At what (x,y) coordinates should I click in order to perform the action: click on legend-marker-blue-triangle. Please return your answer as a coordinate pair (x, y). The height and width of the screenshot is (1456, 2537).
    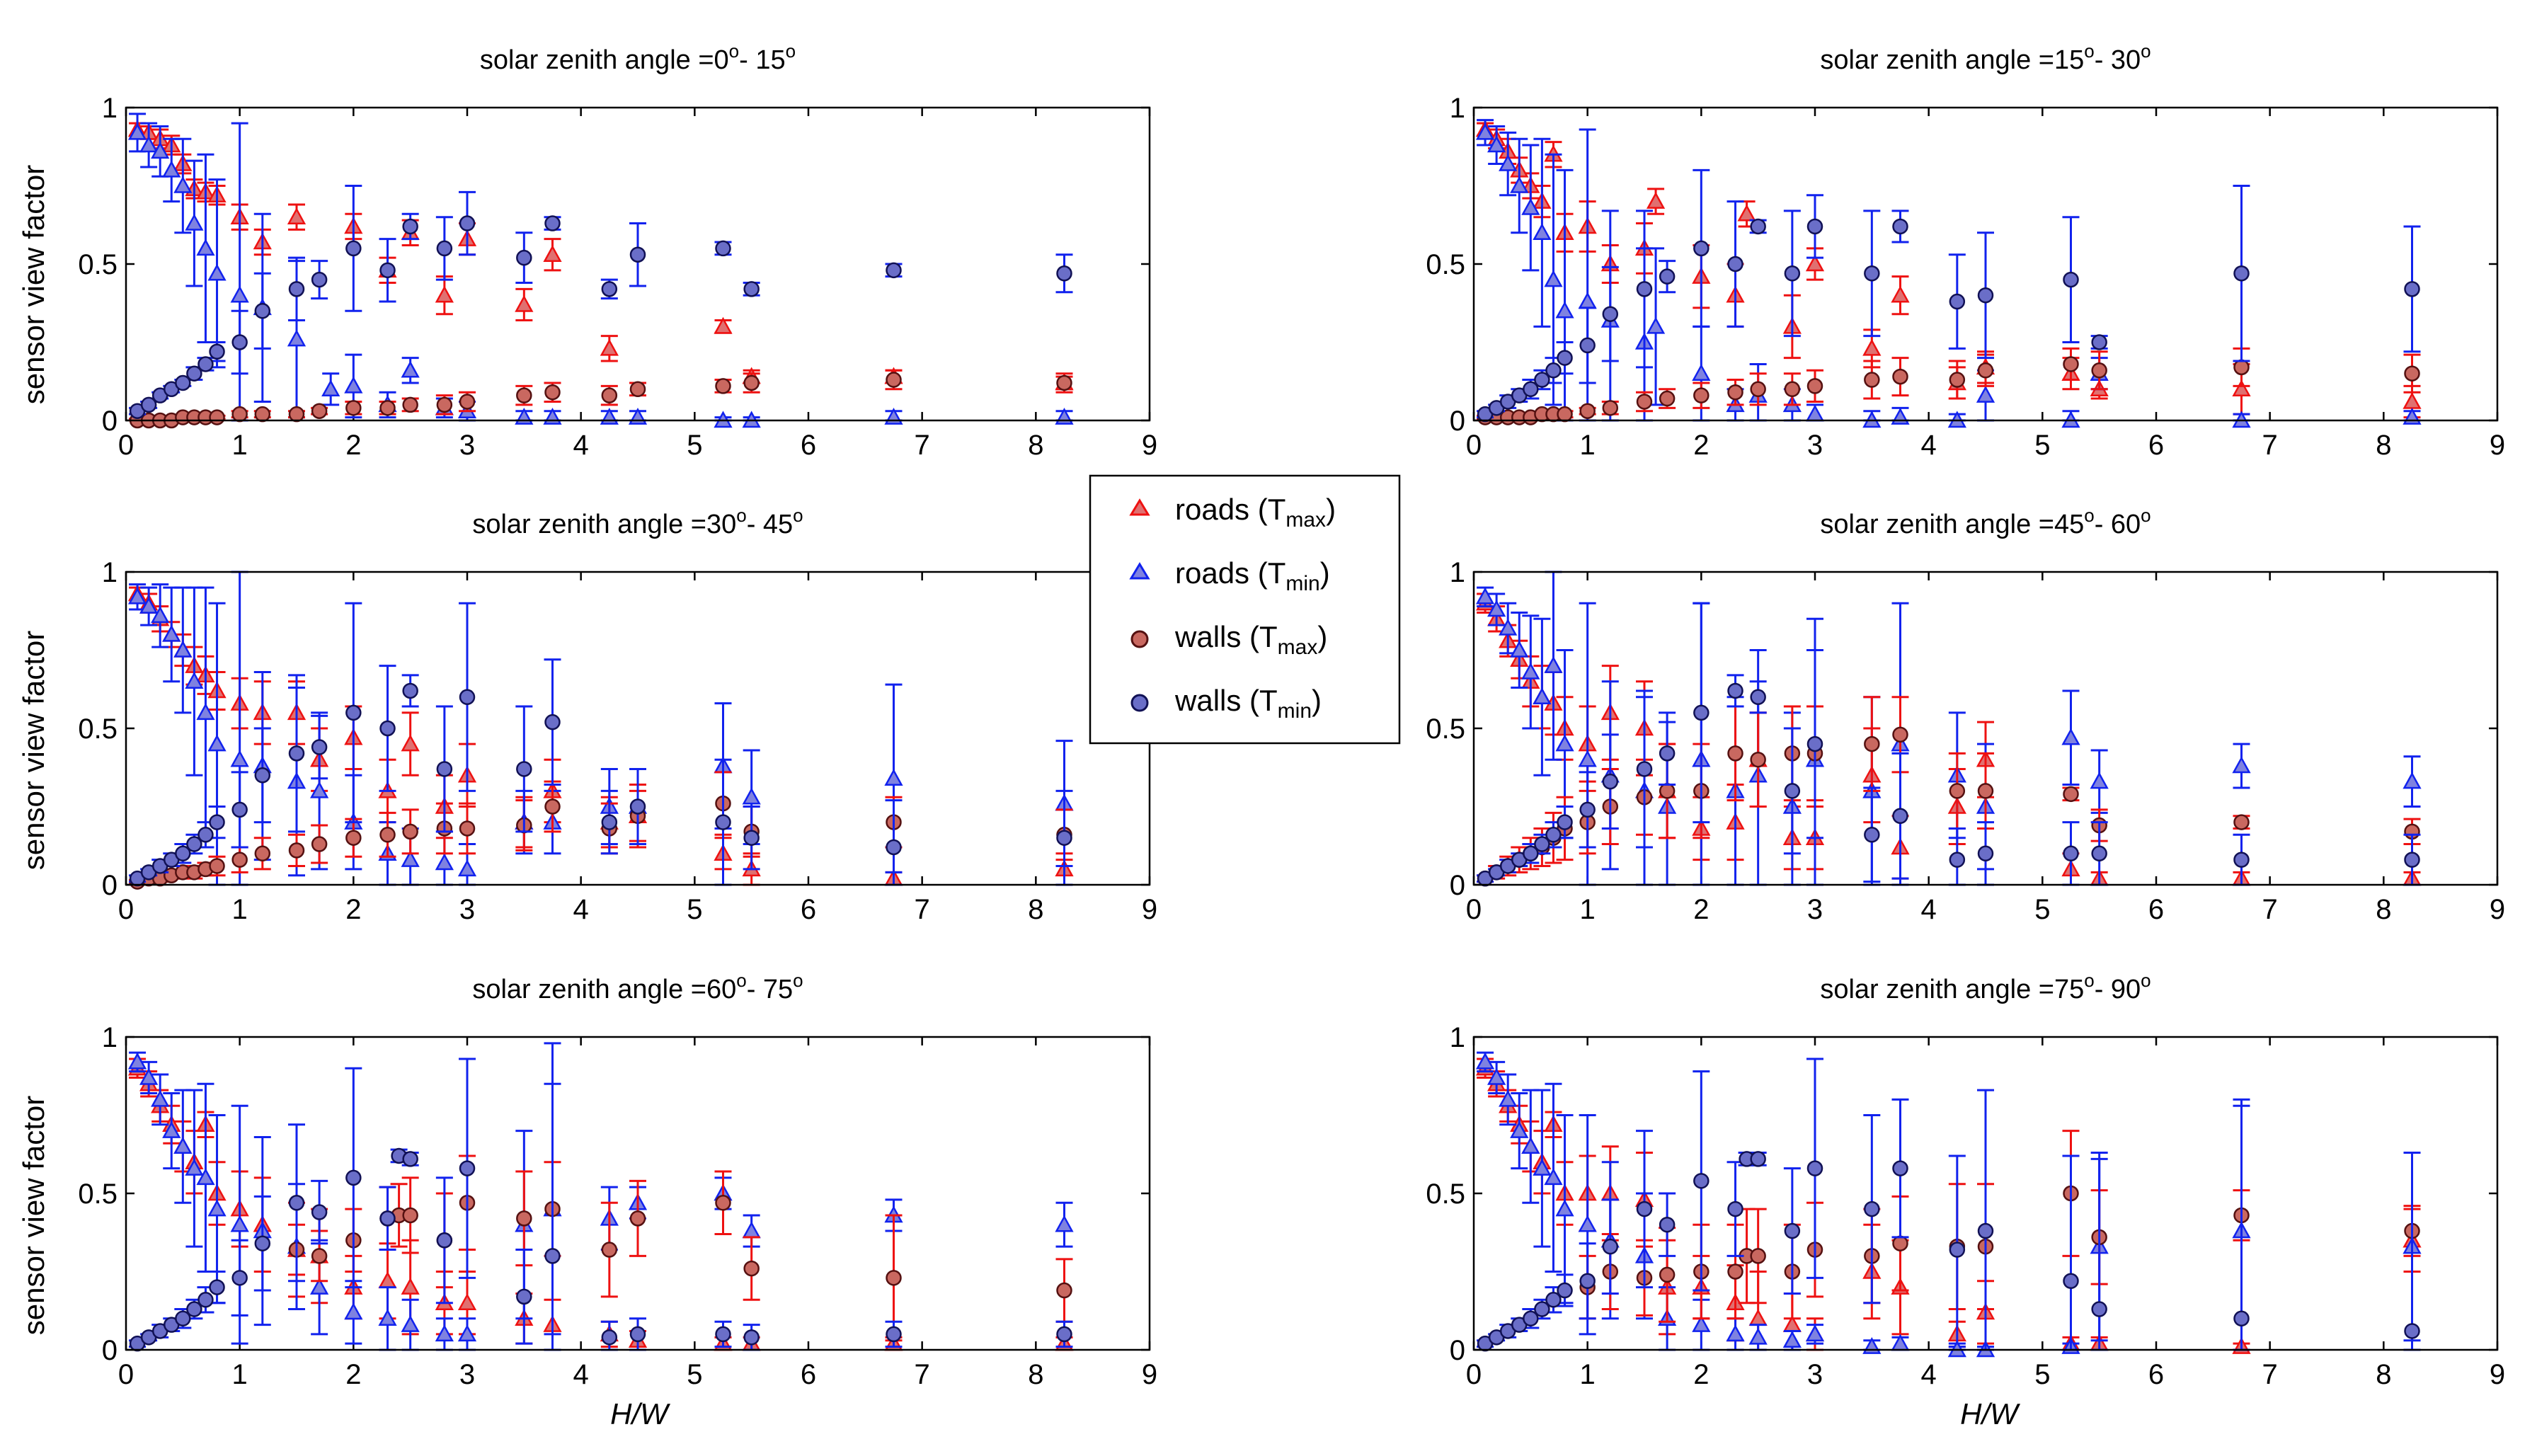
    Looking at the image, I should click on (1139, 571).